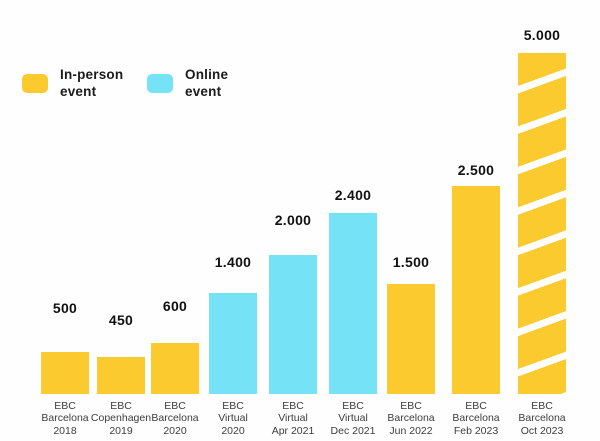  I want to click on online-legend-label: Online event, so click(207, 83).